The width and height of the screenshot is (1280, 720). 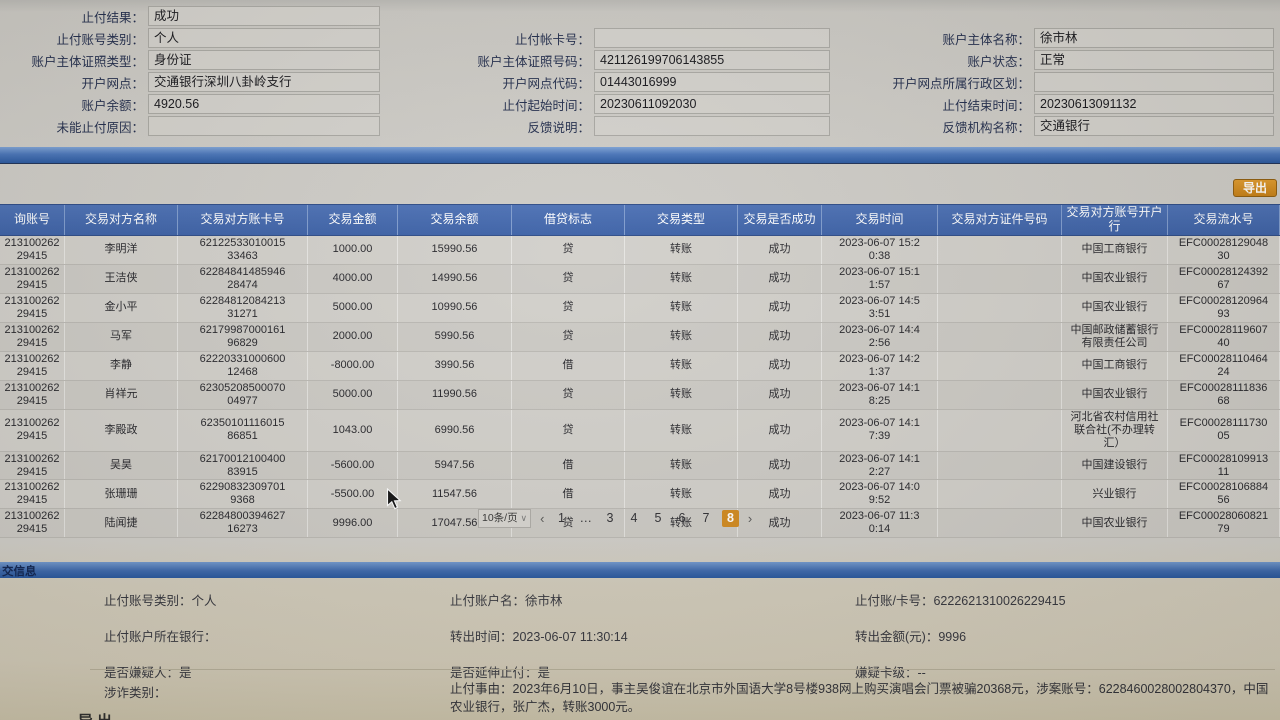 I want to click on page-number-list: 1 … 3 4 5 6 7 8, so click(x=646, y=518).